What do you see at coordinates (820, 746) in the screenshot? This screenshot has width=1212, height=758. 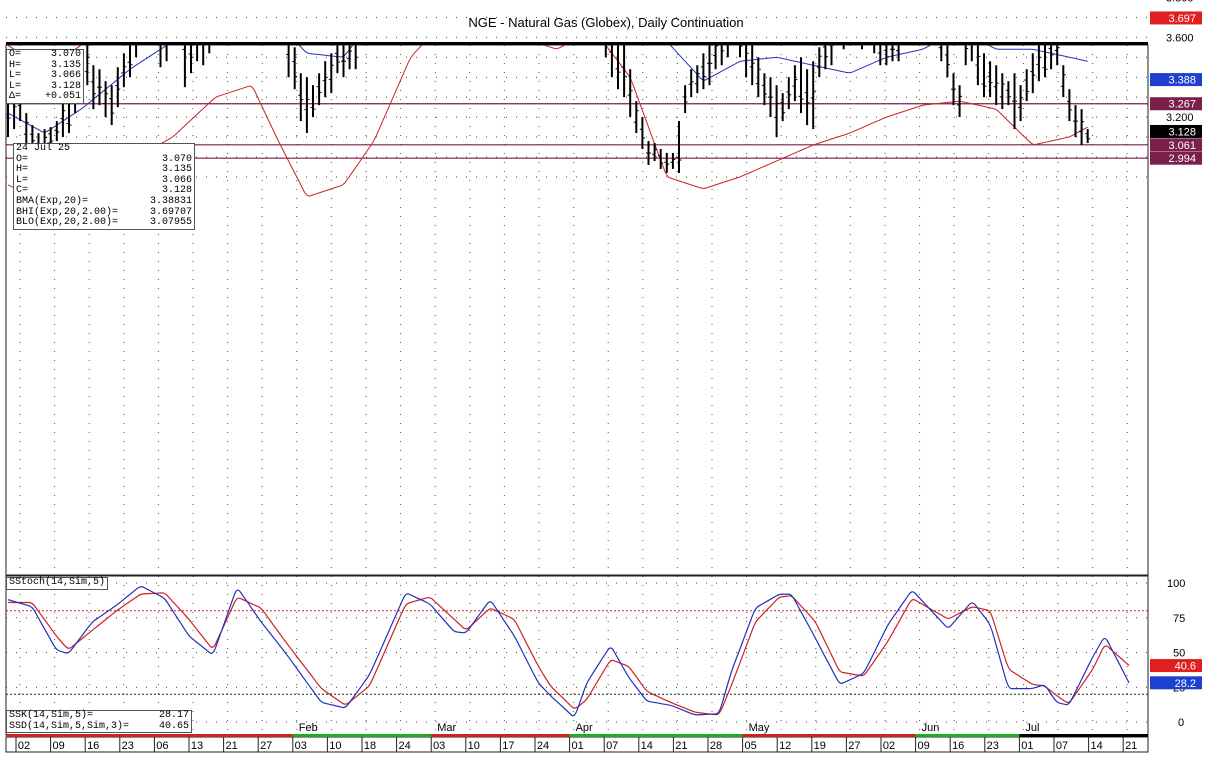 I see `x-day-label: 19` at bounding box center [820, 746].